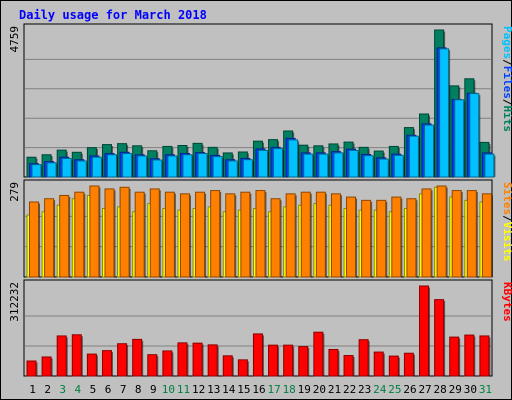 The image size is (512, 400). Describe the element at coordinates (409, 389) in the screenshot. I see `day-label: 26` at that location.